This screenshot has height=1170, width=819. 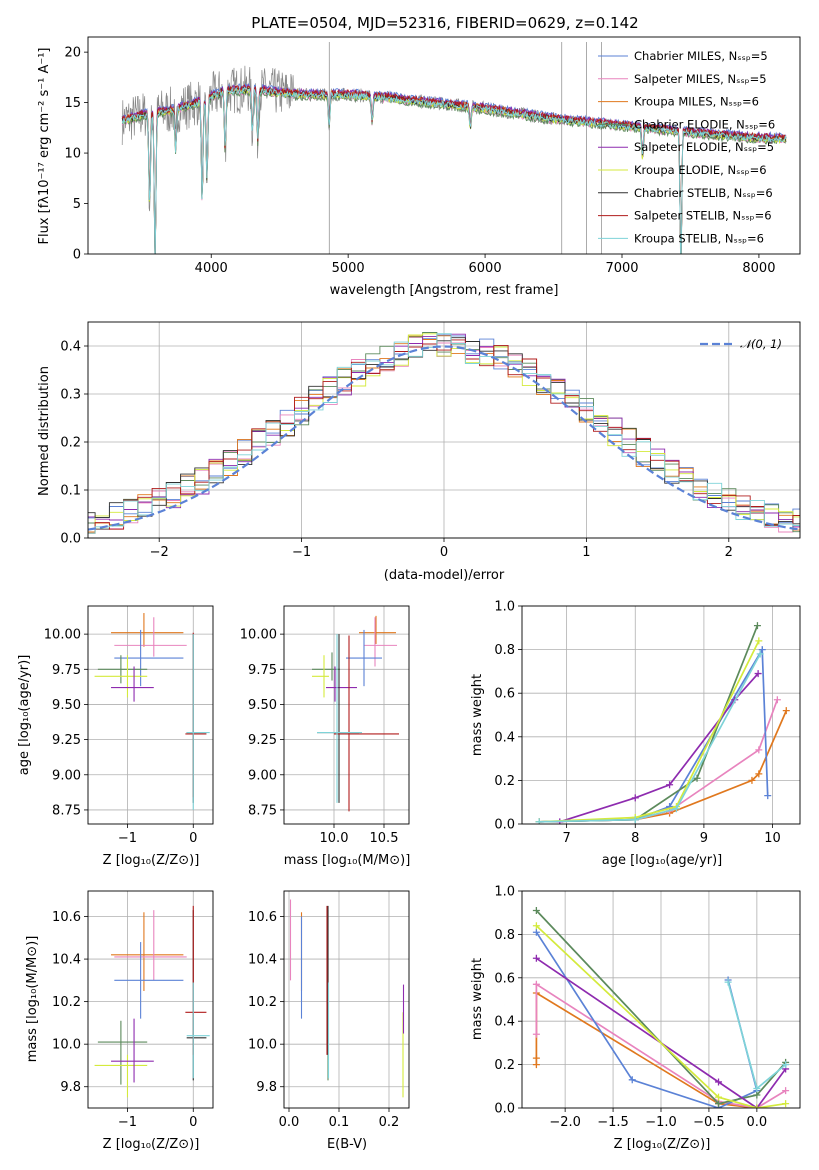 What do you see at coordinates (696, 102) in the screenshot?
I see `legend-label: Kroupa MILES, Nₛₛₚ=6` at bounding box center [696, 102].